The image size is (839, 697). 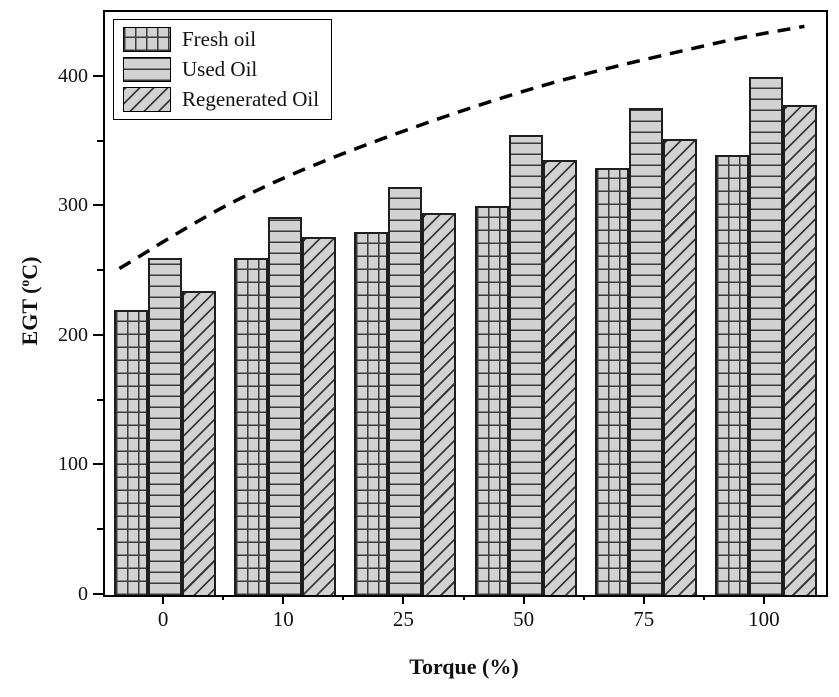 I want to click on legend-item-grid: Fresh oil, so click(x=221, y=39).